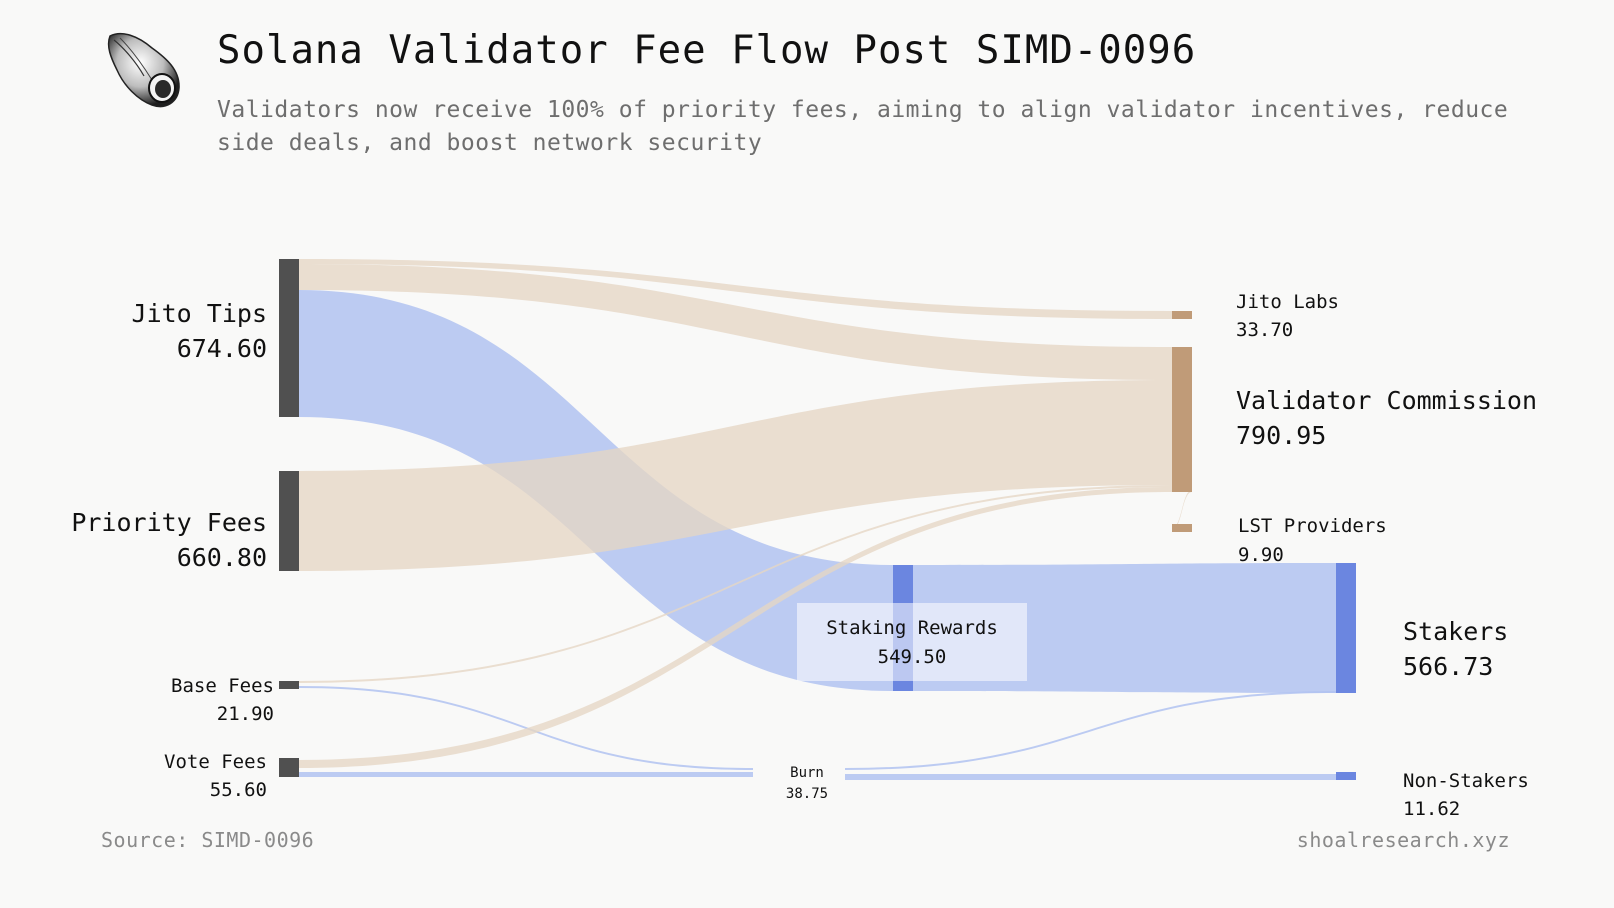 This screenshot has height=908, width=1614. What do you see at coordinates (1455, 631) in the screenshot?
I see `label-stakers: Stakers` at bounding box center [1455, 631].